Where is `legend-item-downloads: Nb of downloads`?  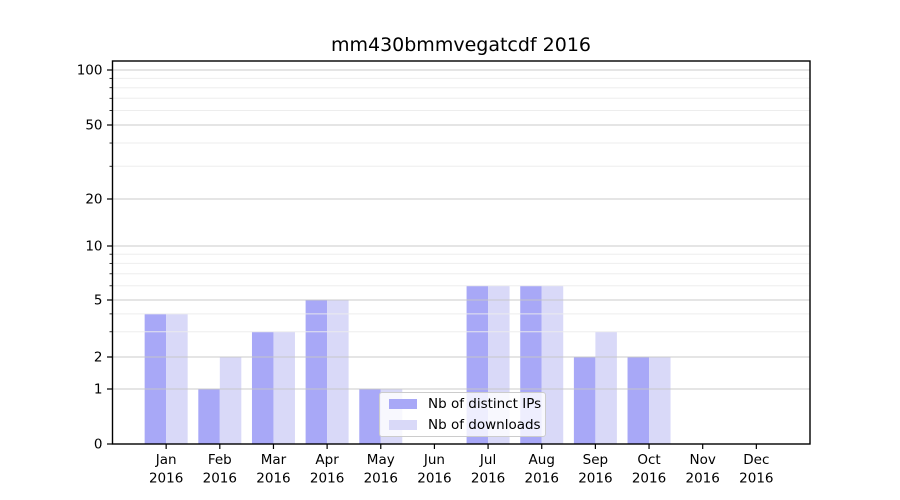
legend-item-downloads: Nb of downloads is located at coordinates (465, 425).